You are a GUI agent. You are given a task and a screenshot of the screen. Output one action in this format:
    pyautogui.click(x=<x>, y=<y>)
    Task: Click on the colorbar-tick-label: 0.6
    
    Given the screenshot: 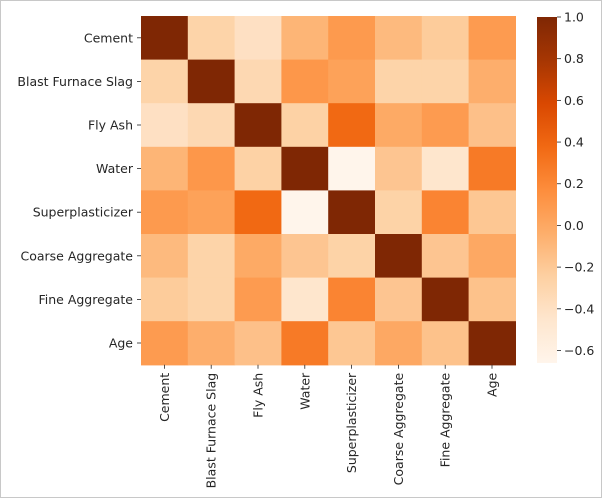 What is the action you would take?
    pyautogui.click(x=574, y=100)
    